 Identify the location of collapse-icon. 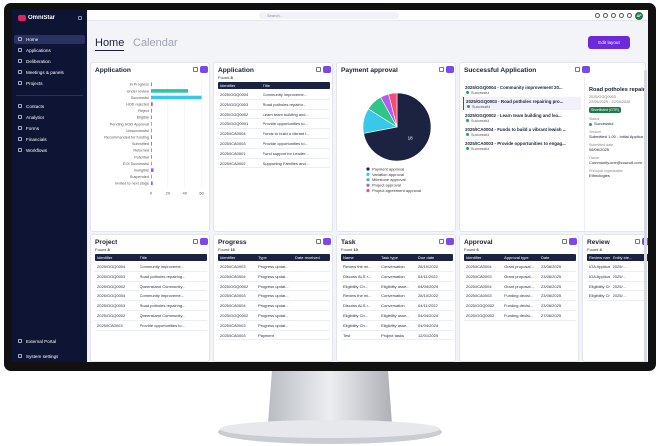
(80, 18).